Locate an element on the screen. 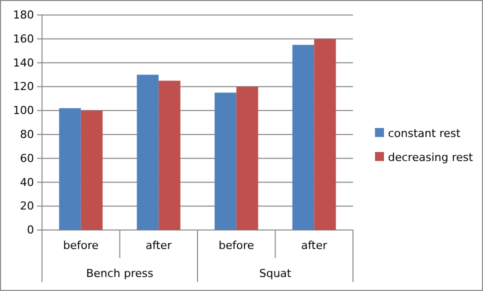 This screenshot has width=483, height=291. y-tick-label: 160 is located at coordinates (23, 39).